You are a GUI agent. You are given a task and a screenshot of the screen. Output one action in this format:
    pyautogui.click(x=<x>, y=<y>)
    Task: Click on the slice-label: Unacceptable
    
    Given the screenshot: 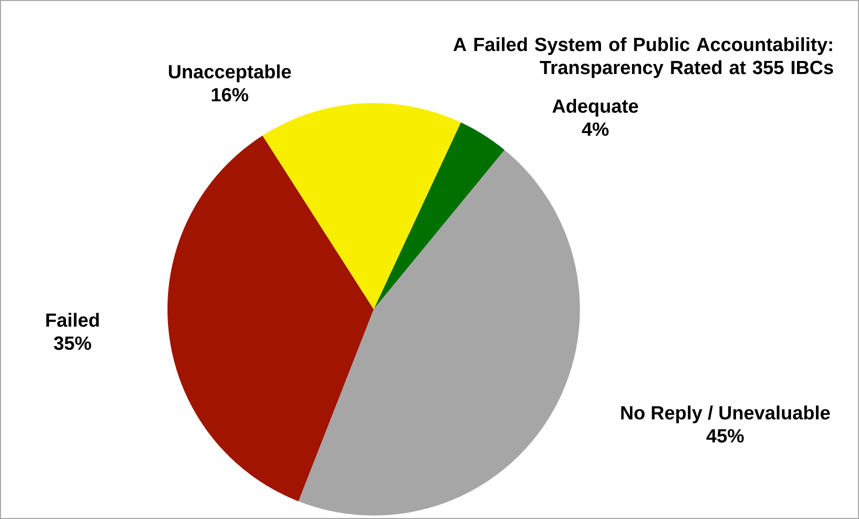 What is the action you would take?
    pyautogui.click(x=229, y=73)
    